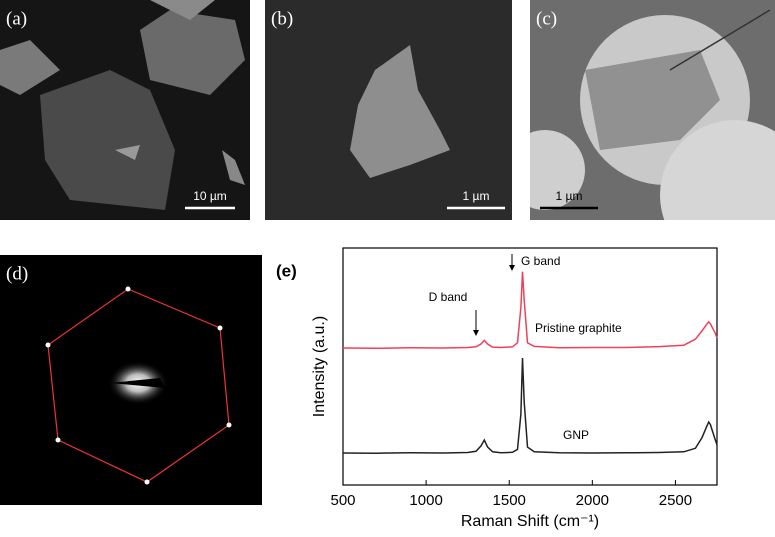  I want to click on panel-label: (e), so click(286, 270).